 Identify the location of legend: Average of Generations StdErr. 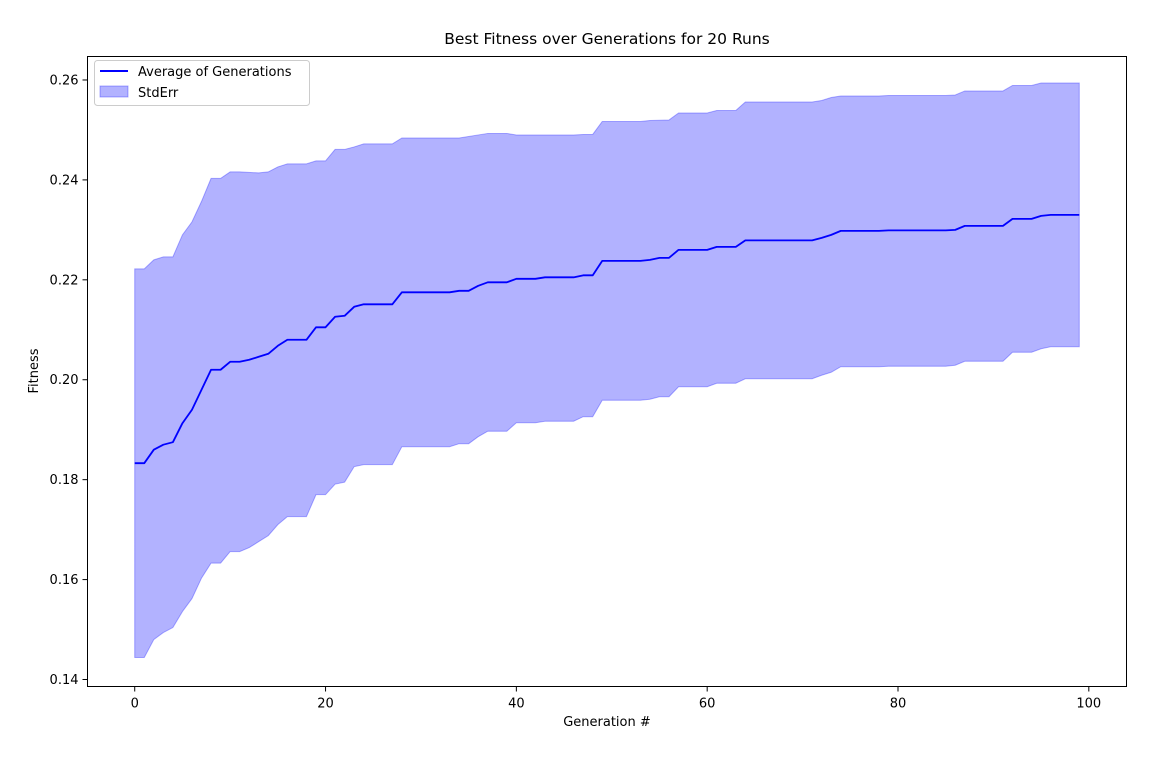
(202, 83).